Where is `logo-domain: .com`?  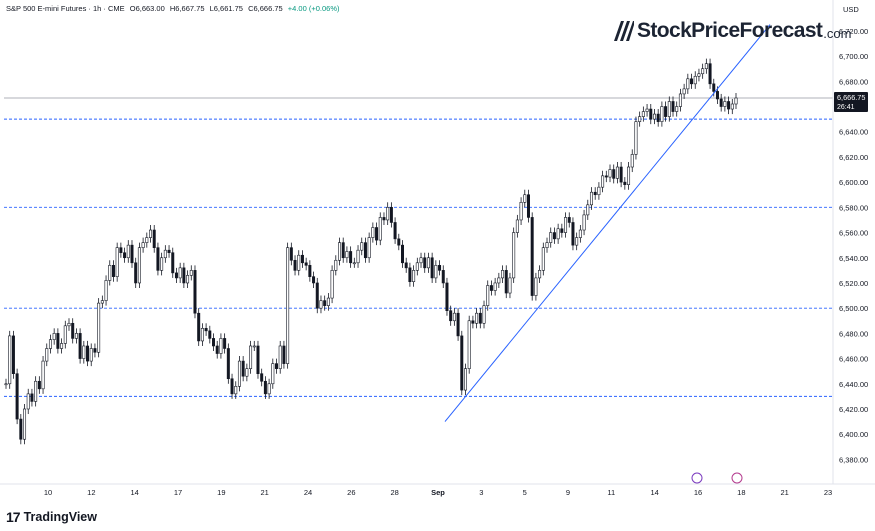 logo-domain: .com is located at coordinates (837, 33).